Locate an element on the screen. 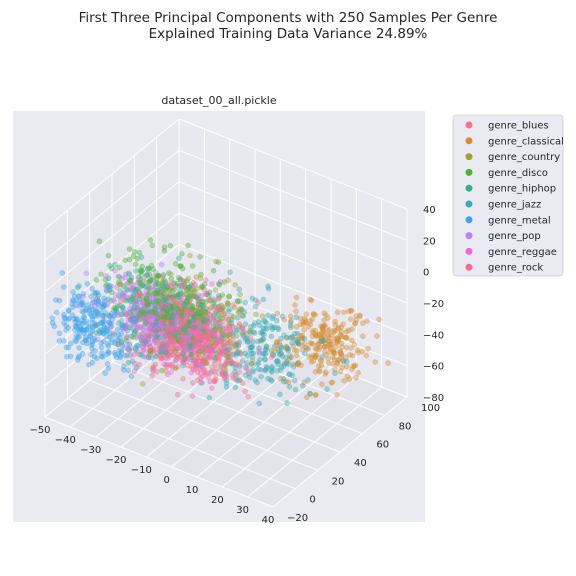 This screenshot has height=576, width=576. y-tick-label: 40 is located at coordinates (360, 463).